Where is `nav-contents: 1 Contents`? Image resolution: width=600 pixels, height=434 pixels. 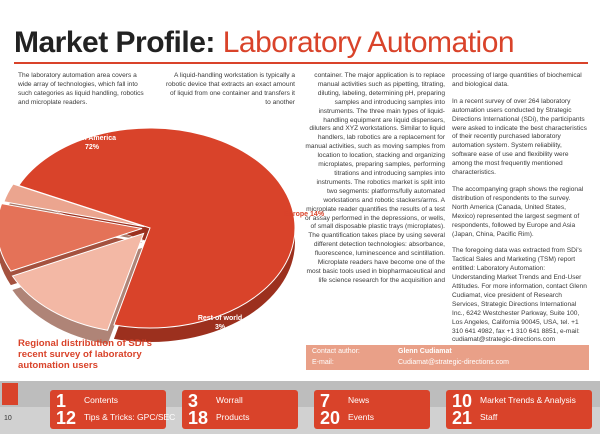 nav-contents: 1 Contents is located at coordinates (108, 401).